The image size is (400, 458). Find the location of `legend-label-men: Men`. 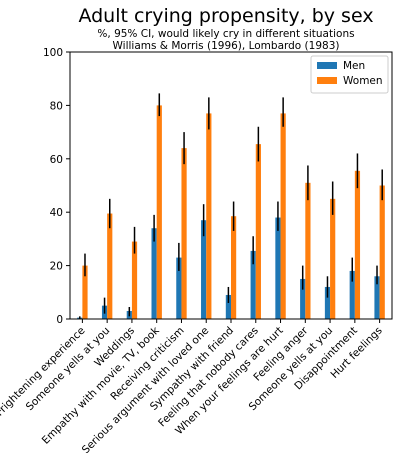

legend-label-men: Men is located at coordinates (354, 66).